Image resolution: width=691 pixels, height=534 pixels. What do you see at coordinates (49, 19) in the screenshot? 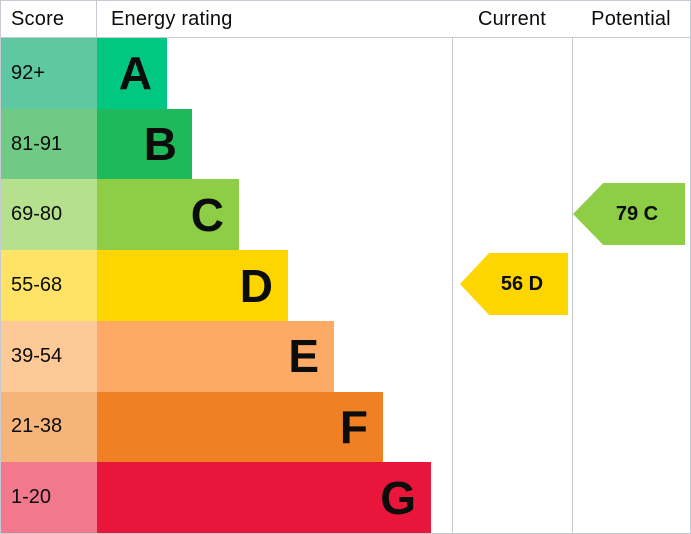
I see `score-column-header: Score` at bounding box center [49, 19].